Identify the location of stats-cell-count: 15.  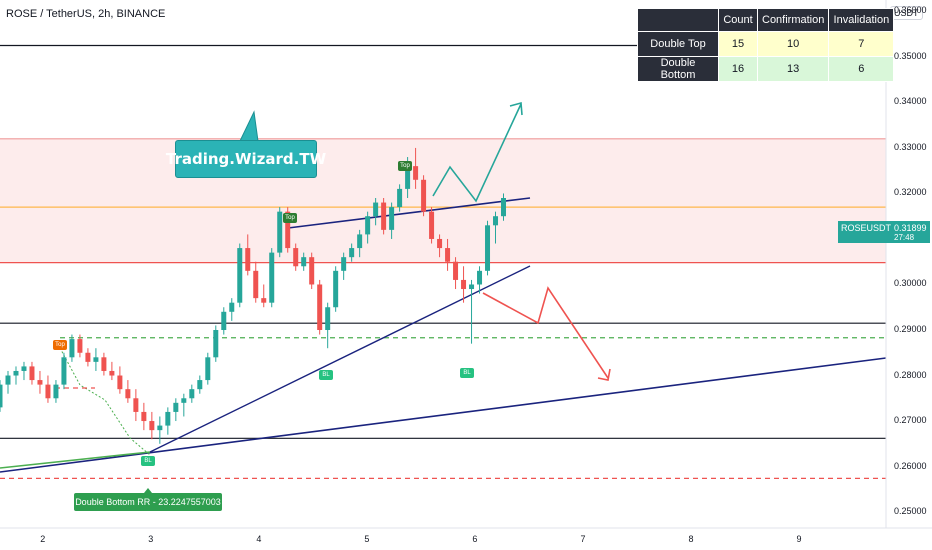
(738, 44).